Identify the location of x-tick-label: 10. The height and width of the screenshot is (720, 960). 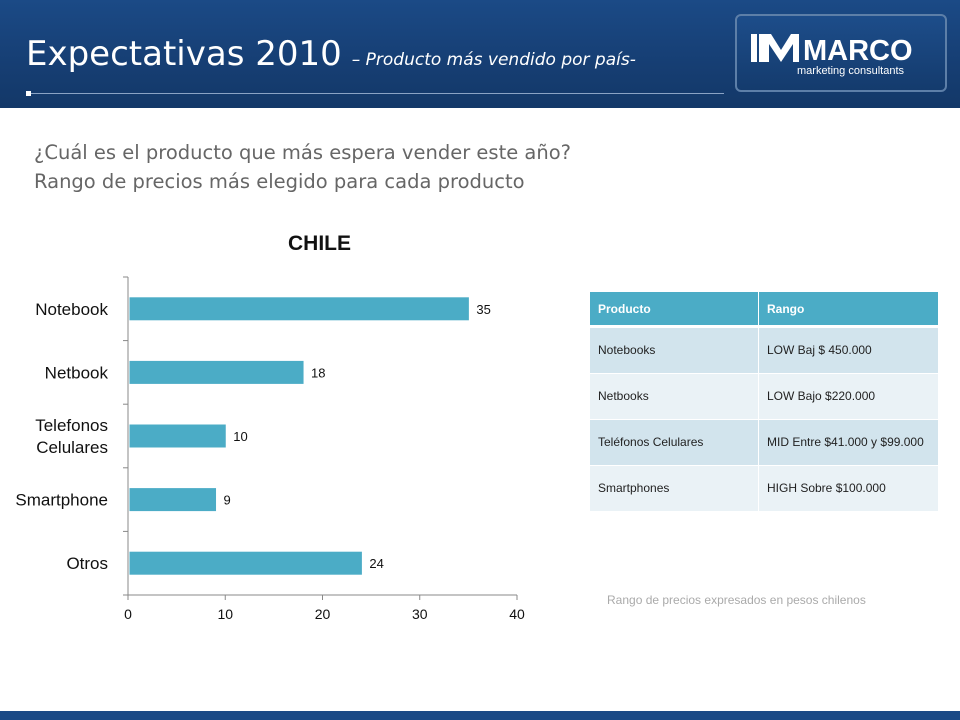
(225, 614).